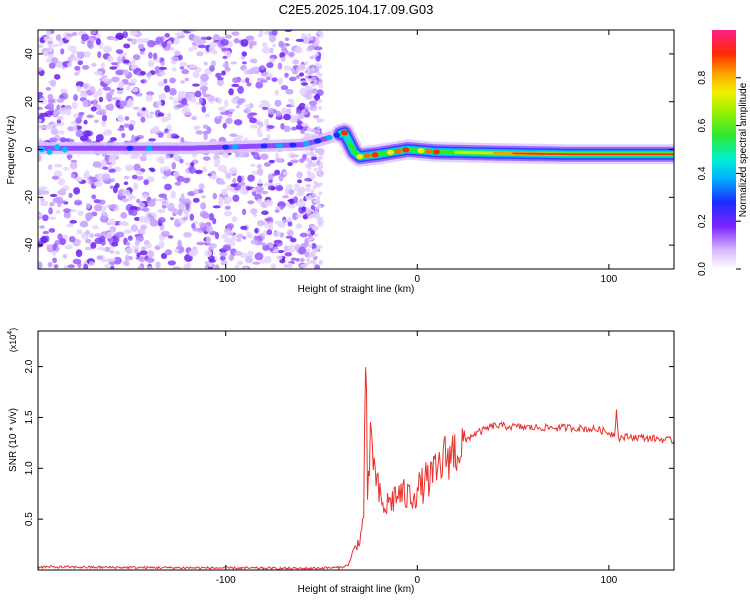 The width and height of the screenshot is (750, 600). I want to click on colorbar-tick-label: 0.8, so click(702, 77).